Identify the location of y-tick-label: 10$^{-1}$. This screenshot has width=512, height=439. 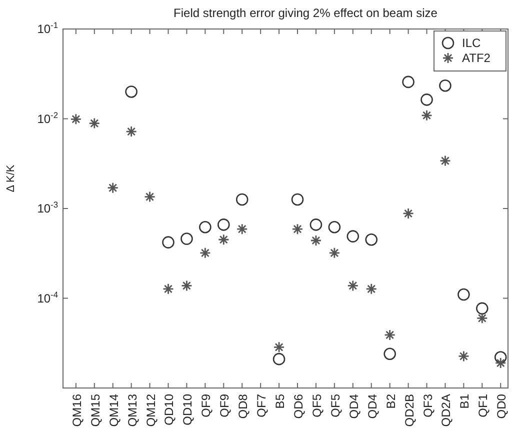
(47, 28).